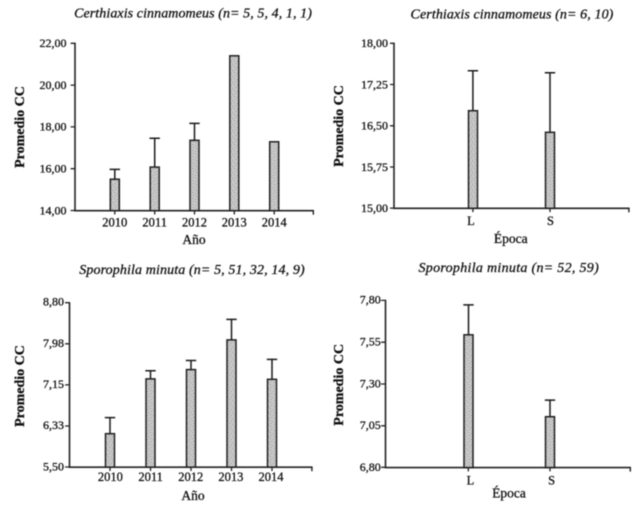  I want to click on svg-text: 5,50, so click(53, 466).